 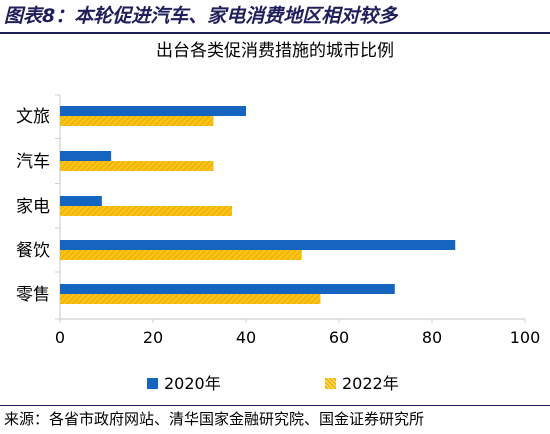 What do you see at coordinates (275, 51) in the screenshot?
I see `chart-title: 出台各类促消费措施的城市比例` at bounding box center [275, 51].